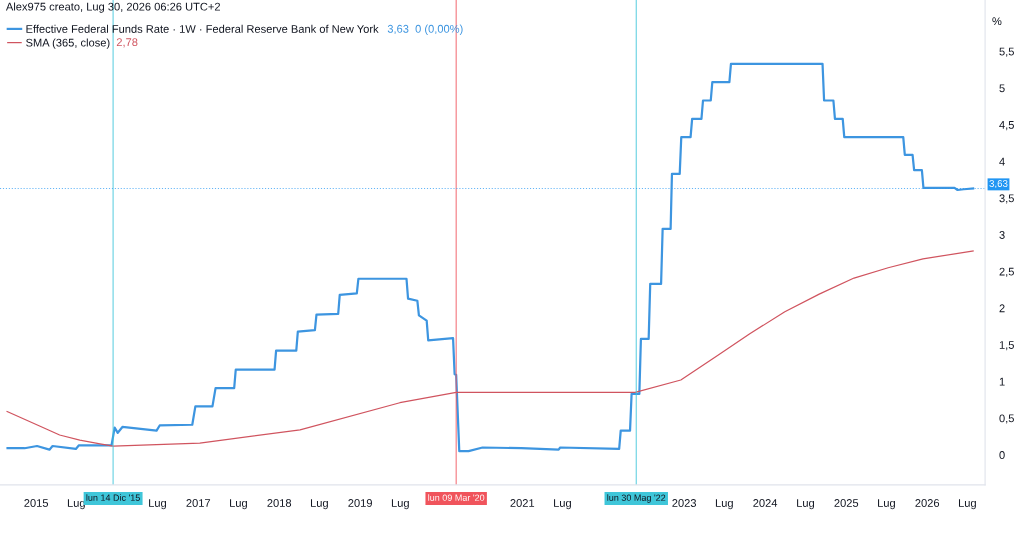 The height and width of the screenshot is (543, 1024). What do you see at coordinates (279, 503) in the screenshot?
I see `x-tick-label: 2018` at bounding box center [279, 503].